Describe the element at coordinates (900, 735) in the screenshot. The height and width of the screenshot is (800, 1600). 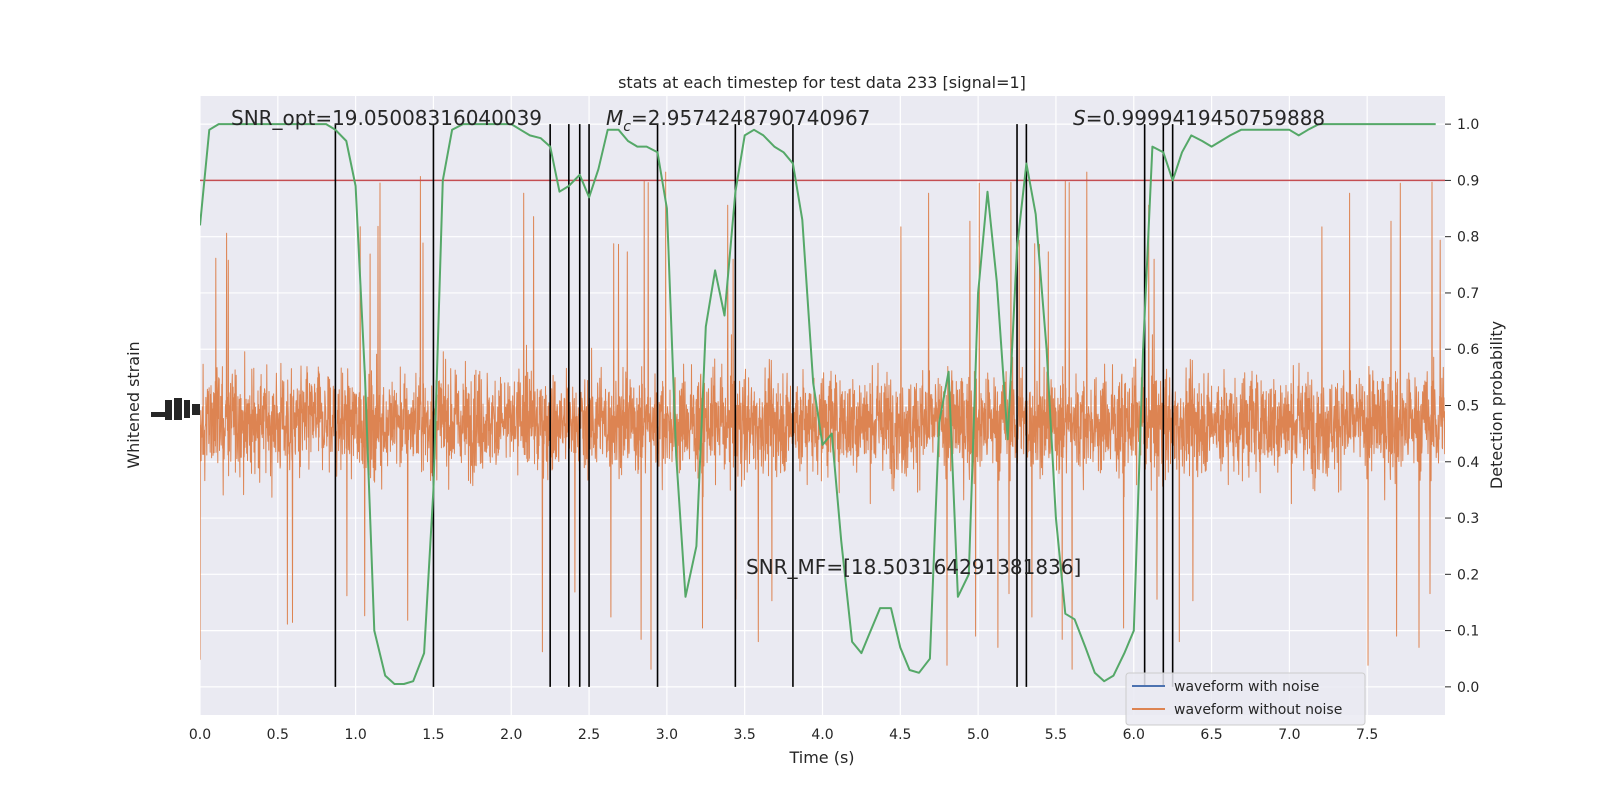
I see `x-tick-label: 4.5` at that location.